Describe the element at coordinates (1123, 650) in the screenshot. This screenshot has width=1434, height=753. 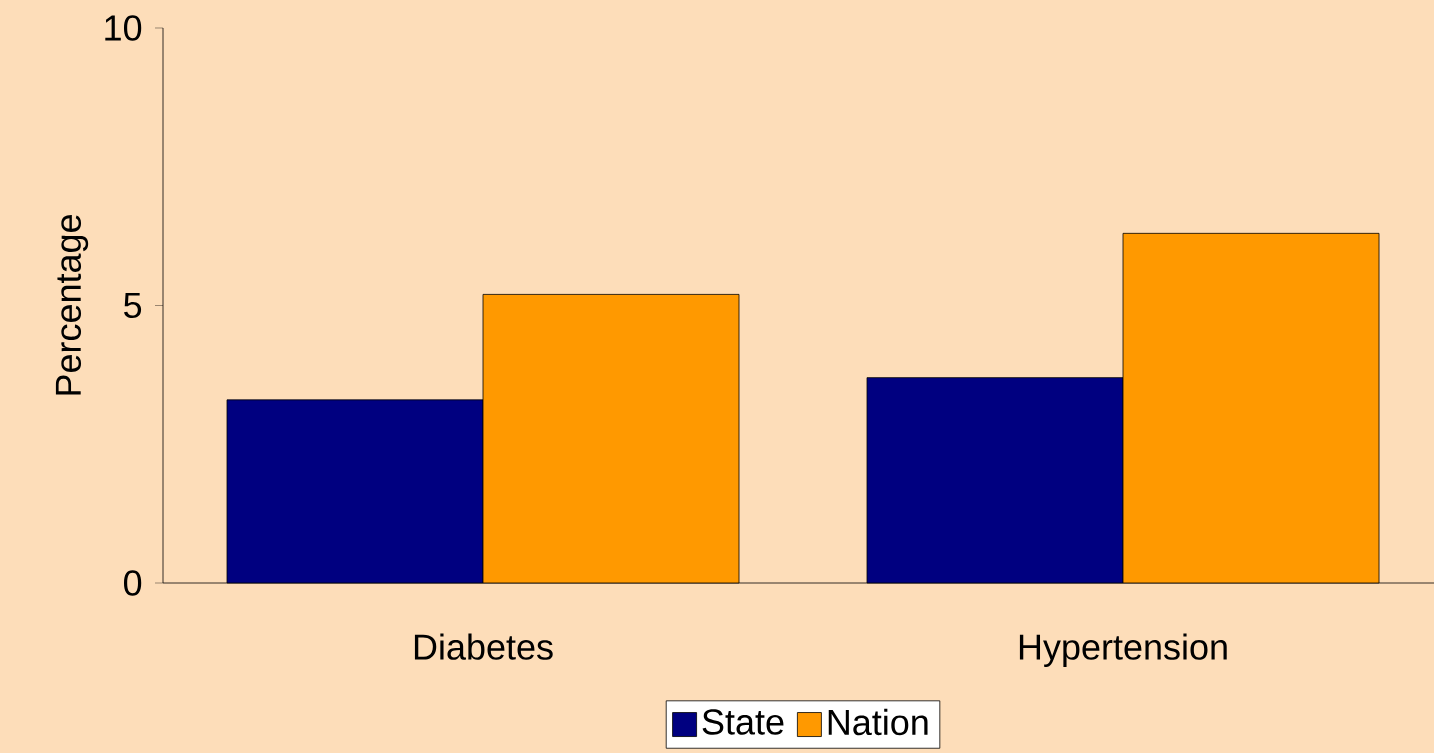
I see `x-tick-label: Hypertension` at that location.